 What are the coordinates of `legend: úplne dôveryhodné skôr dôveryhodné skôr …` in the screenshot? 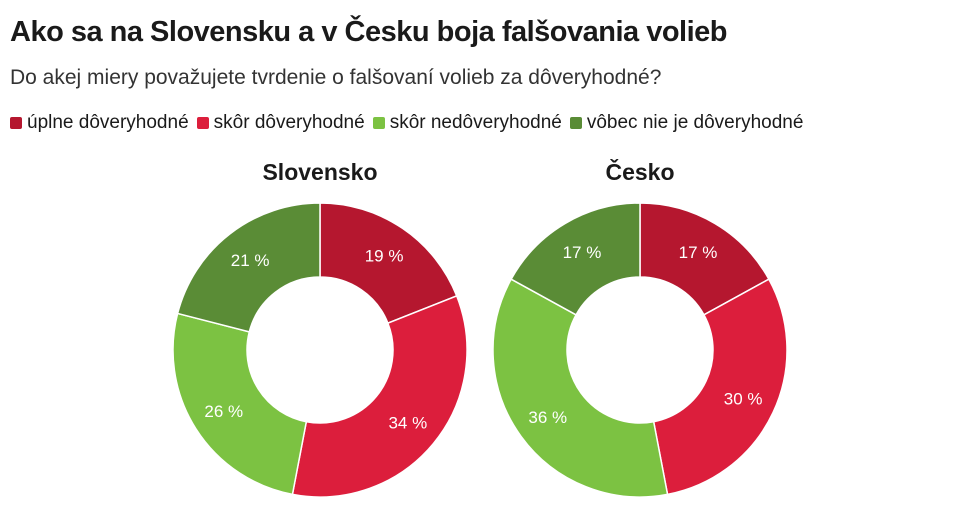 It's located at (410, 123).